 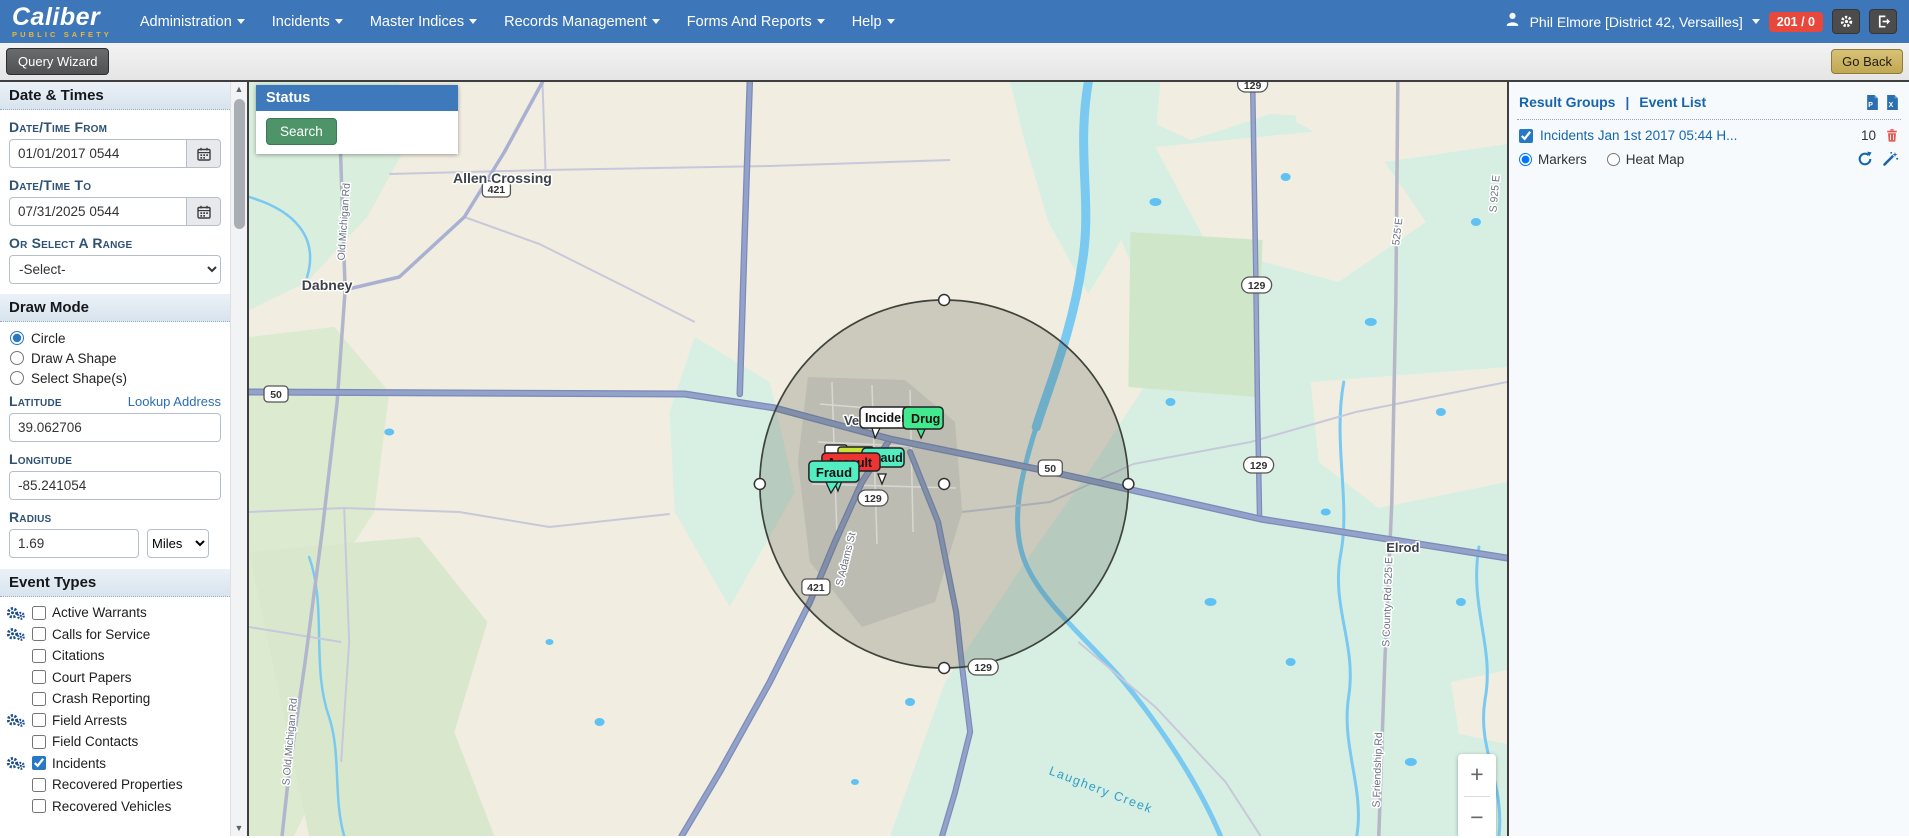 I want to click on sidebar-scrollbar: ▲ ▼, so click(x=238, y=459).